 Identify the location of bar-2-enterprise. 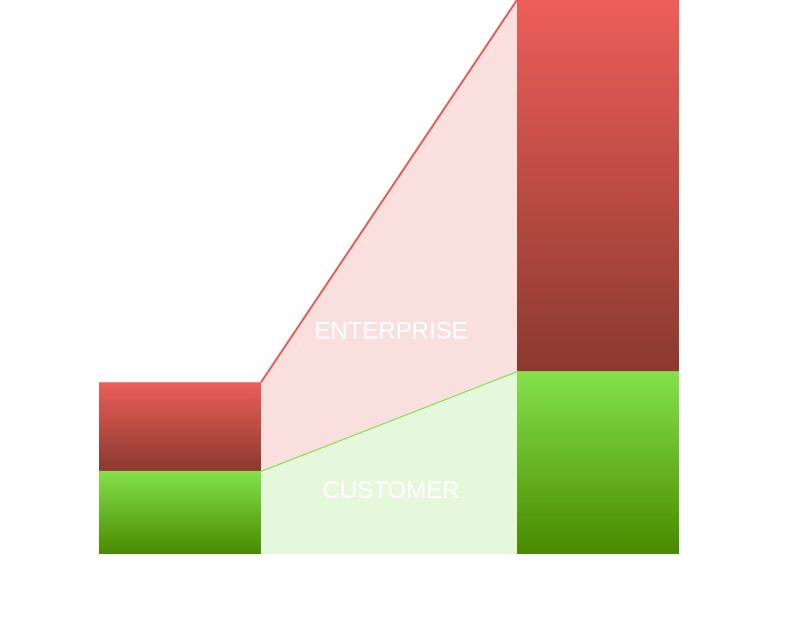
(598, 186).